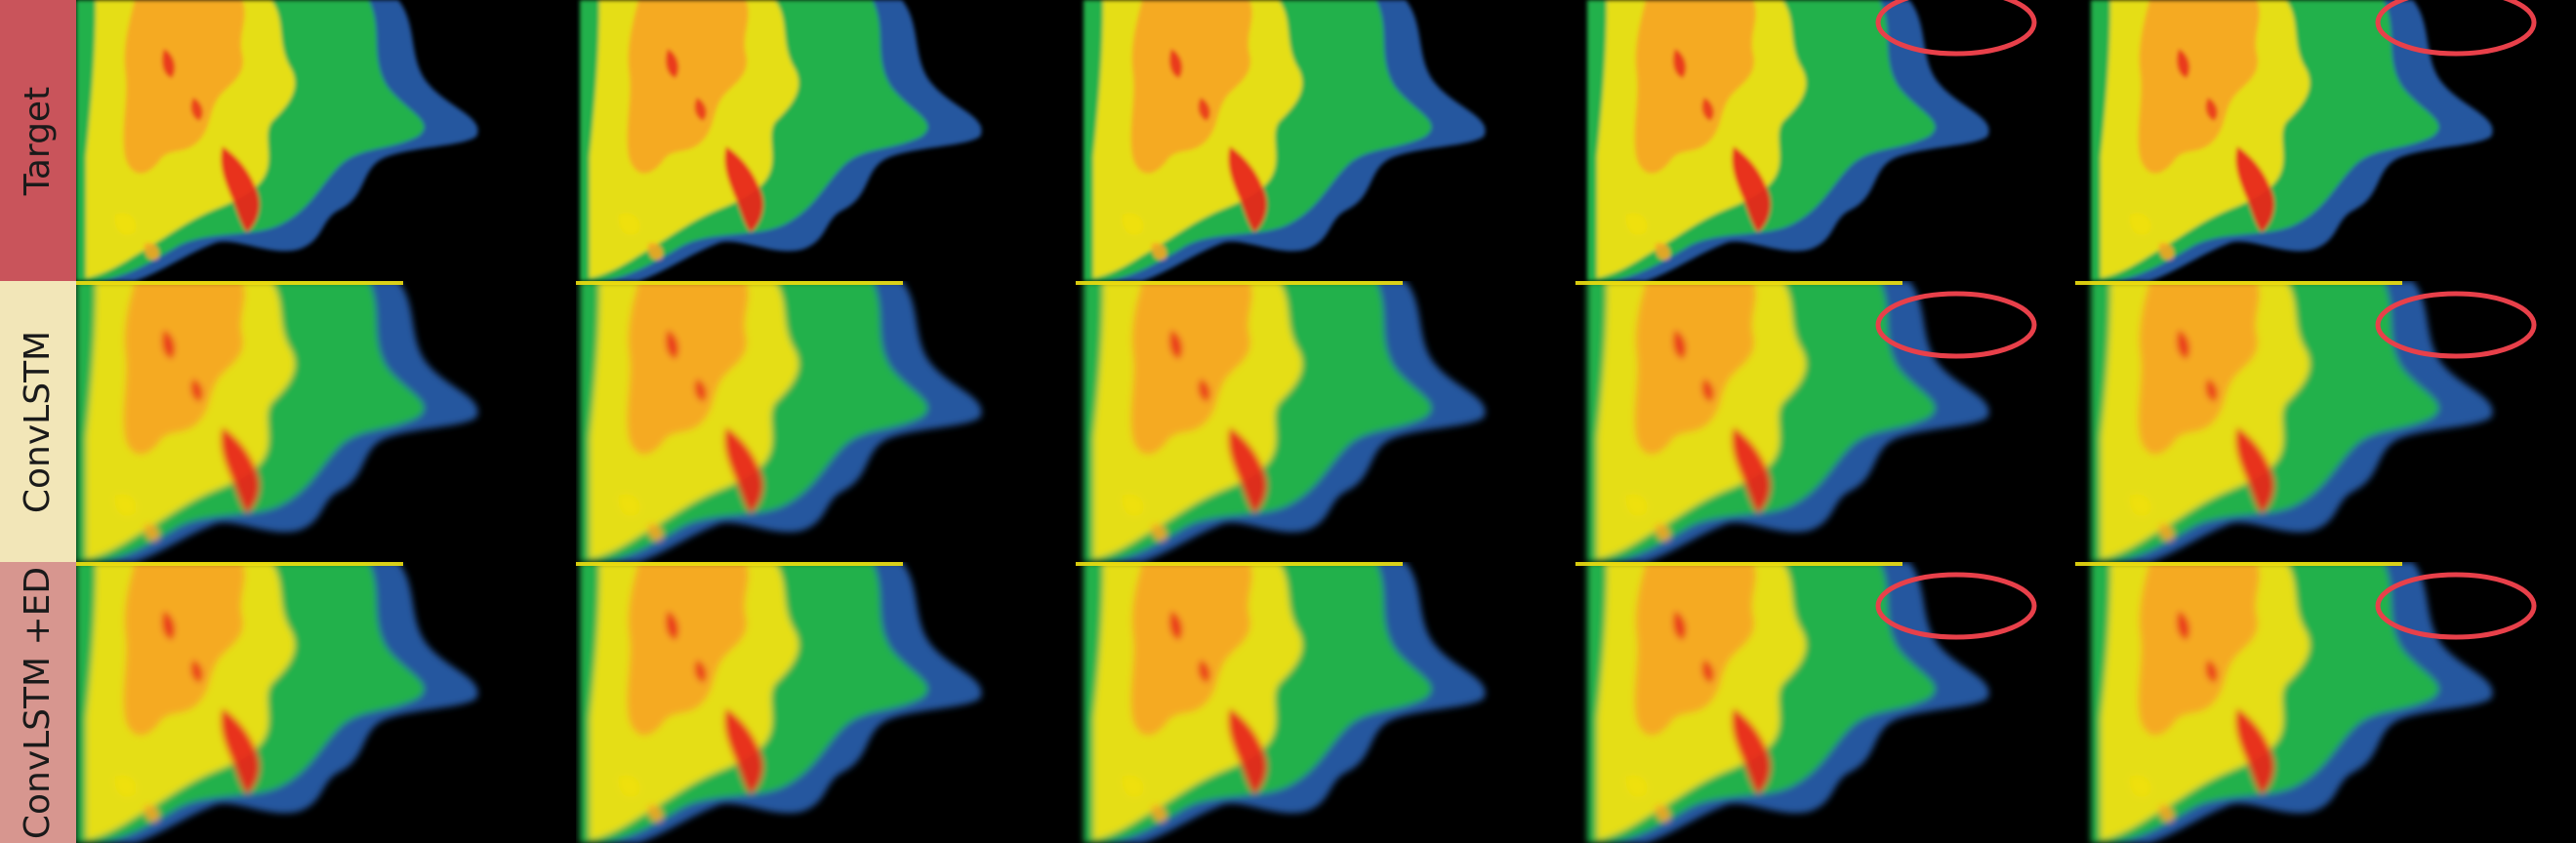 The height and width of the screenshot is (843, 2576). I want to click on row-label-text: ConvLSTM +ED, so click(38, 702).